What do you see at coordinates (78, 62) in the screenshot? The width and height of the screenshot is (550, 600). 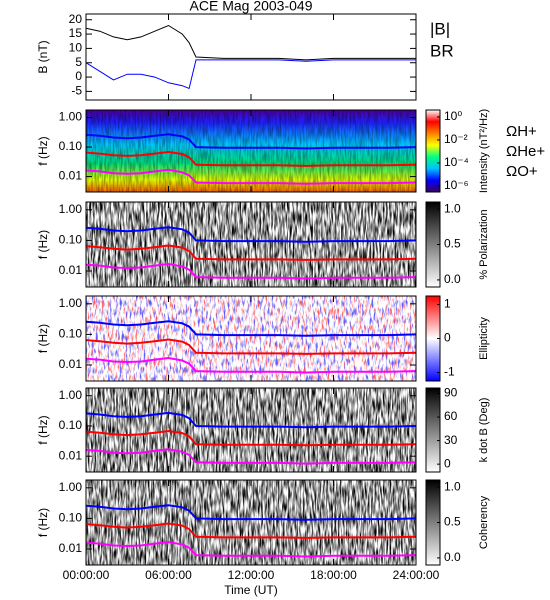 I see `y-tick-label: 5` at bounding box center [78, 62].